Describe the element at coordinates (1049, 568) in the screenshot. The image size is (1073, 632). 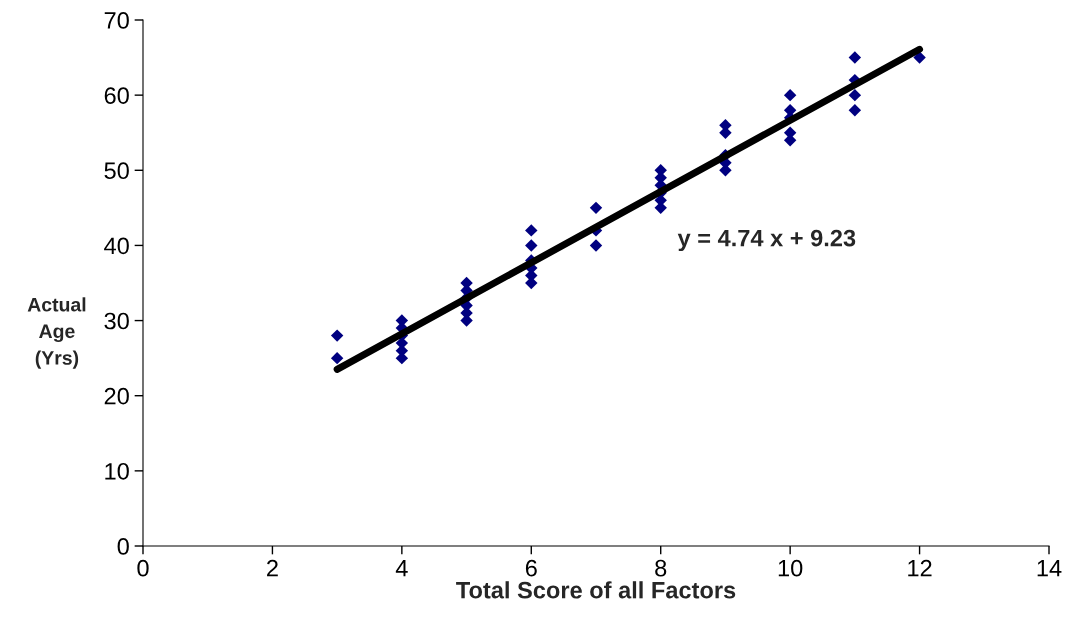
I see `x-tick-label: 14` at that location.